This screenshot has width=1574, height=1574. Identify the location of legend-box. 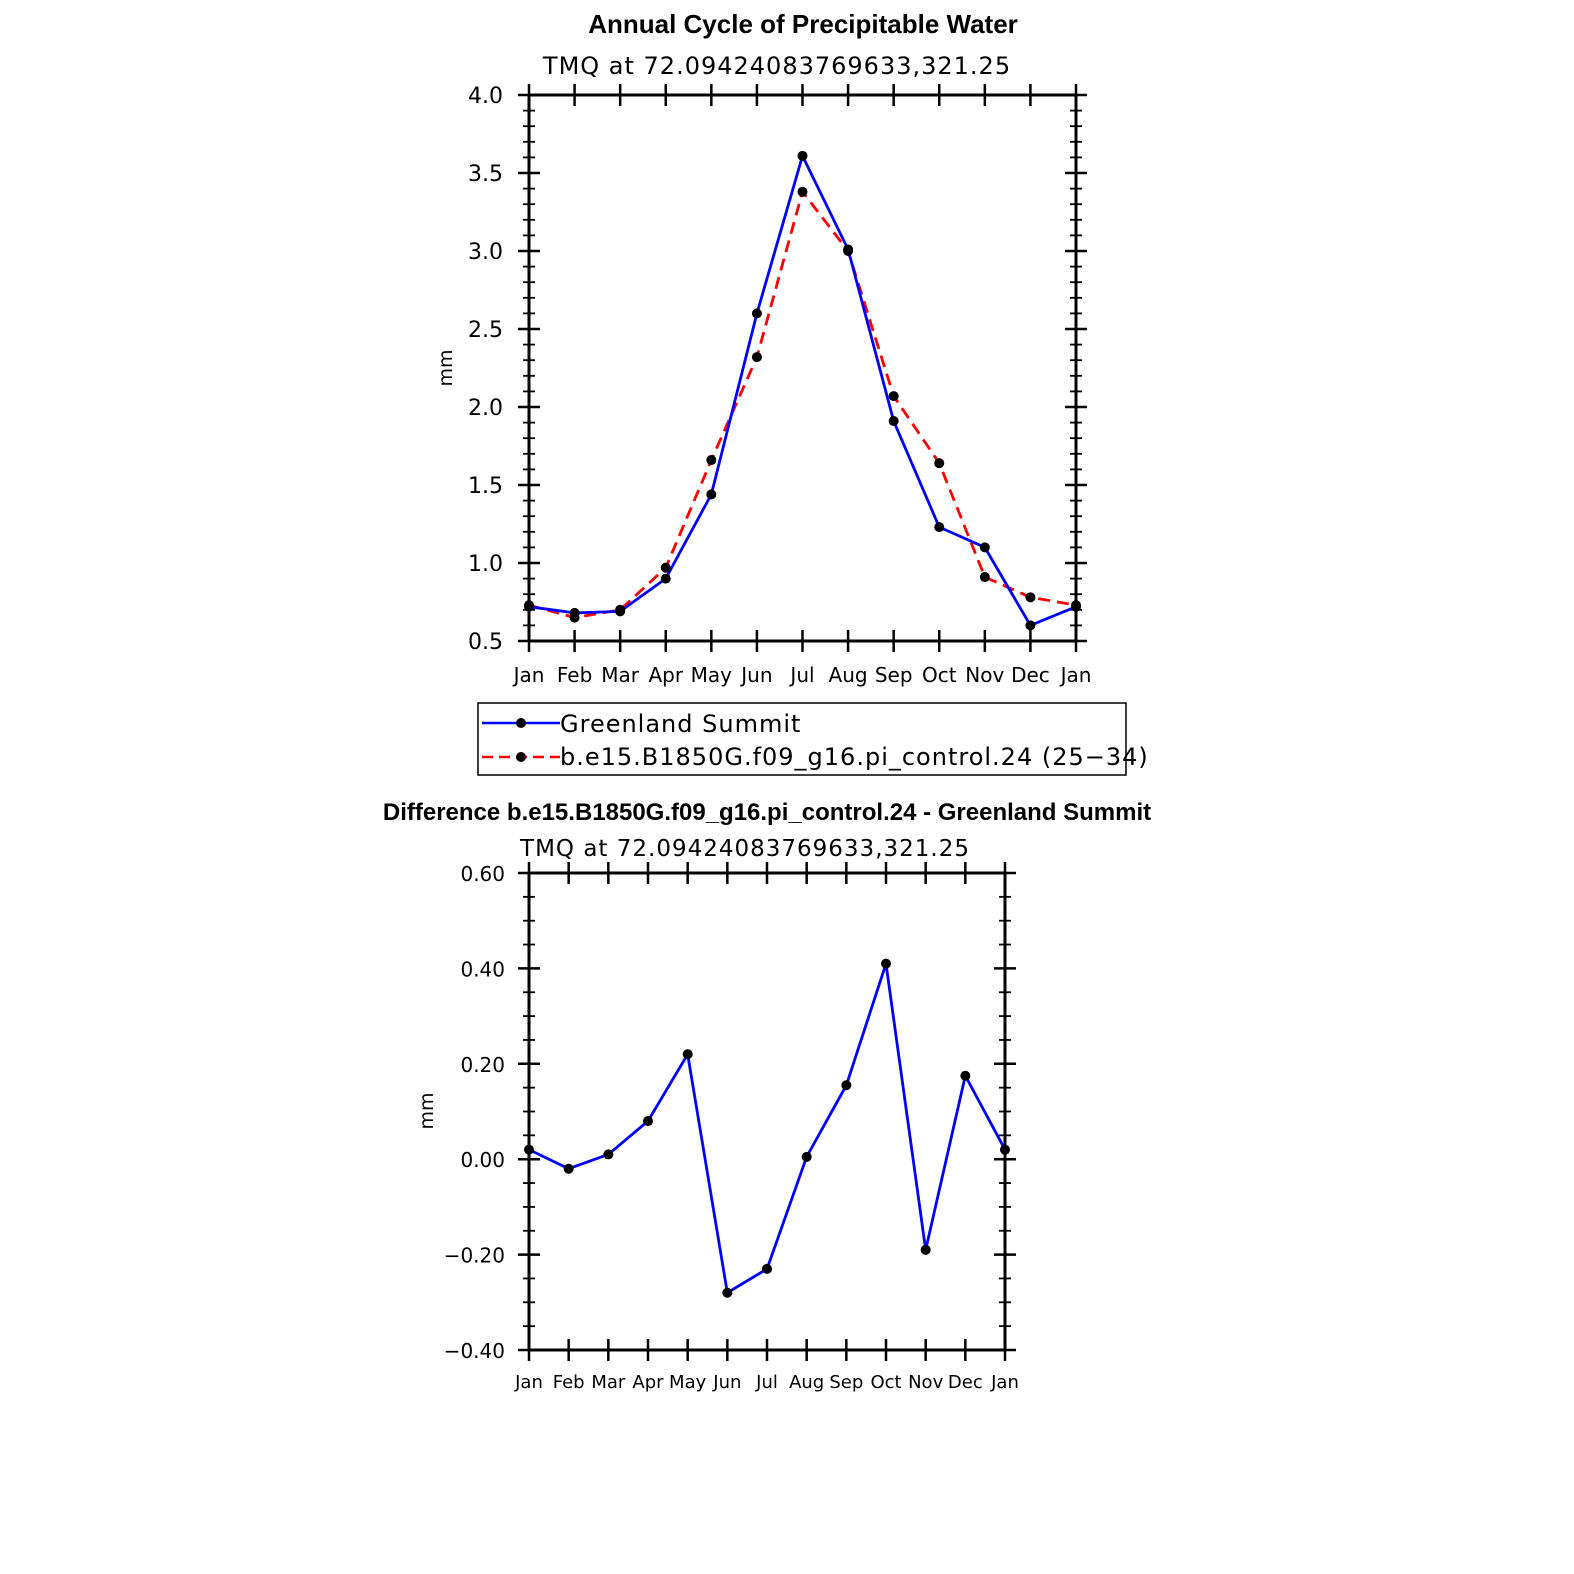
(802, 739).